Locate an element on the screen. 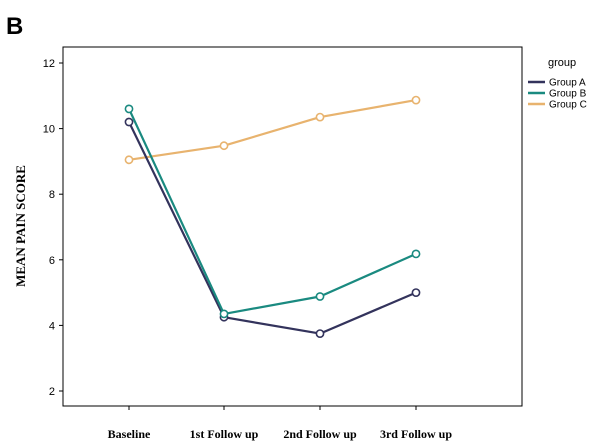  y-tick-label: 8 is located at coordinates (52, 195).